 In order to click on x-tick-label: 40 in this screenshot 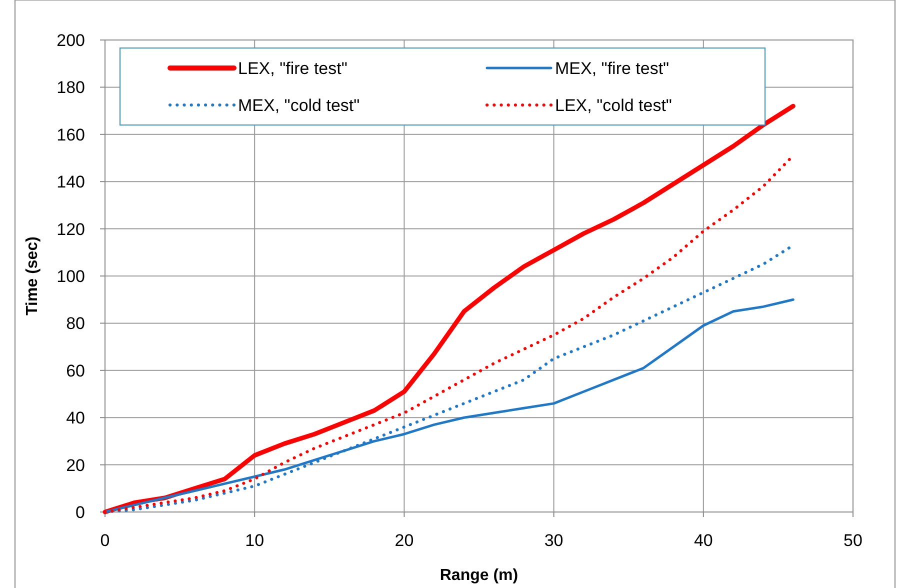, I will do `click(703, 540)`.